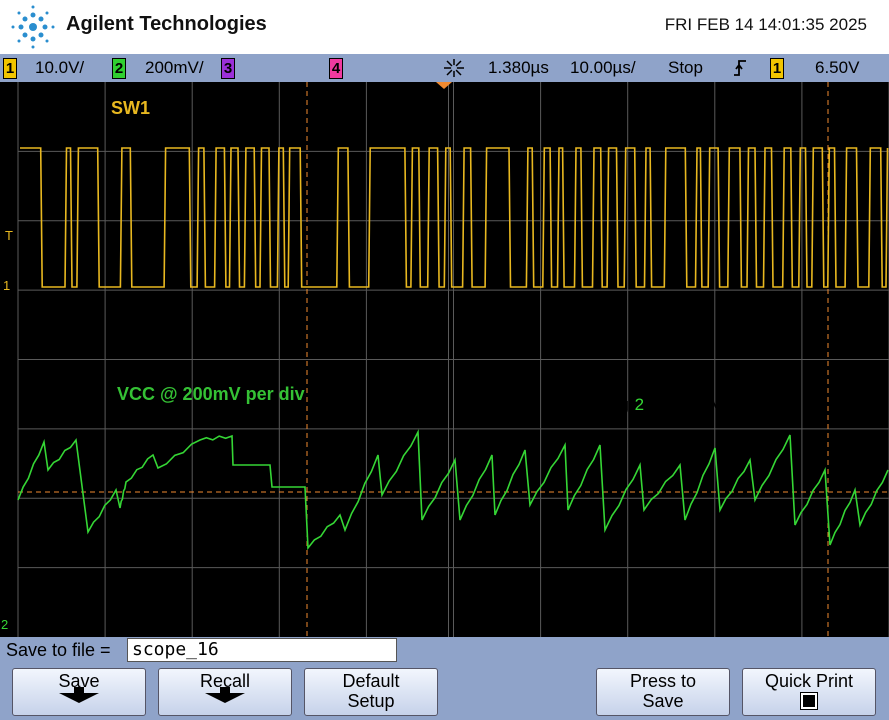 The height and width of the screenshot is (720, 889). What do you see at coordinates (262, 650) in the screenshot?
I see `filename-field: scope_16` at bounding box center [262, 650].